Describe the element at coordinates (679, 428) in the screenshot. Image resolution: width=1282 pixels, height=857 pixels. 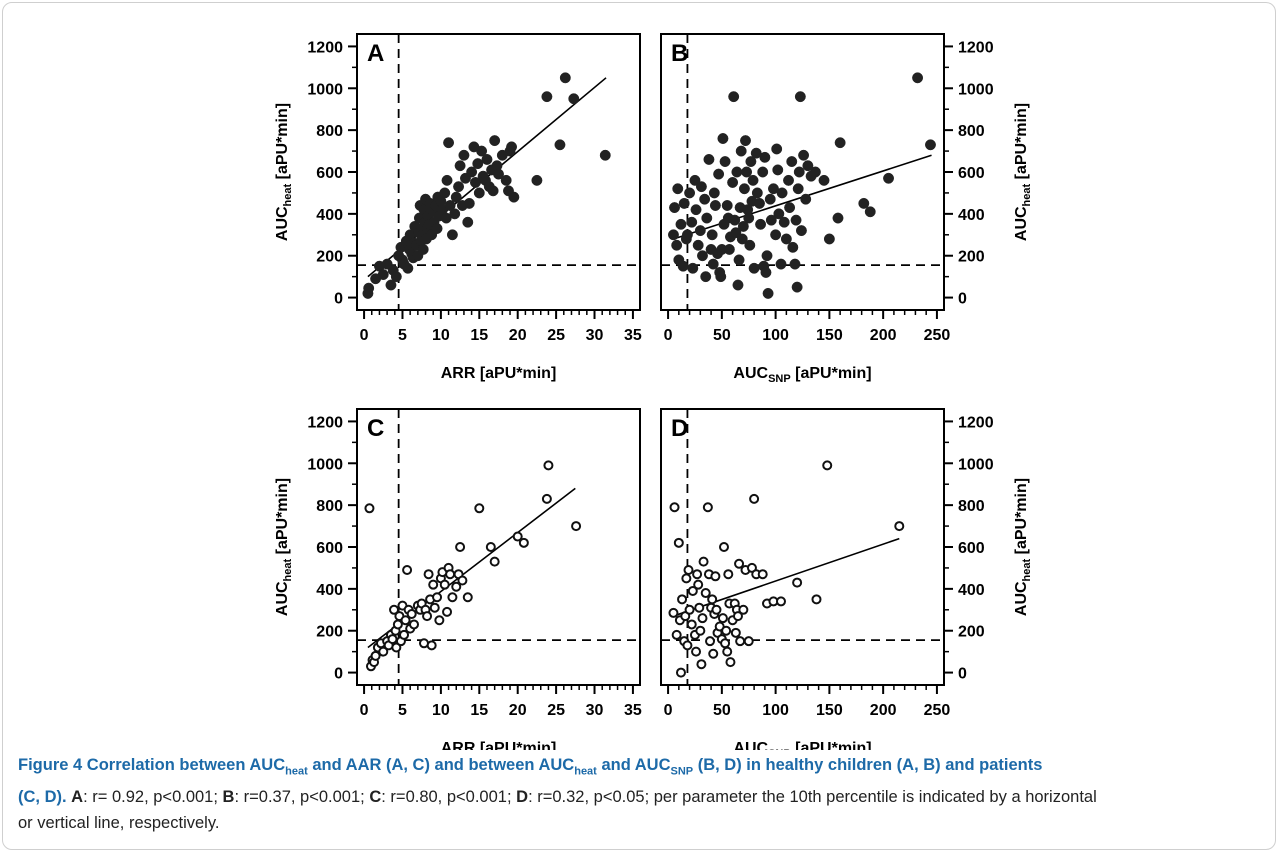
I see `panel-letter: D` at that location.